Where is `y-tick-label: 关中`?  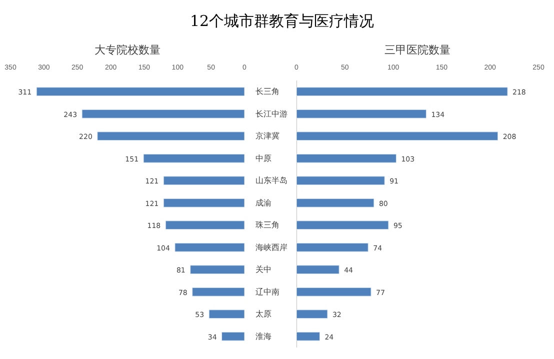
y-tick-label: 关中 is located at coordinates (264, 269).